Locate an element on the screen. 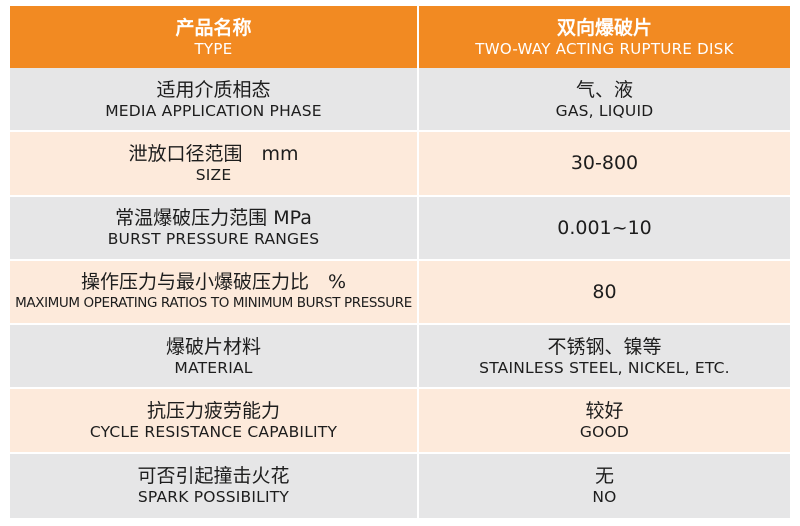 This screenshot has width=800, height=526. label-zh: 操作压力与最小爆破压力比 % is located at coordinates (213, 282).